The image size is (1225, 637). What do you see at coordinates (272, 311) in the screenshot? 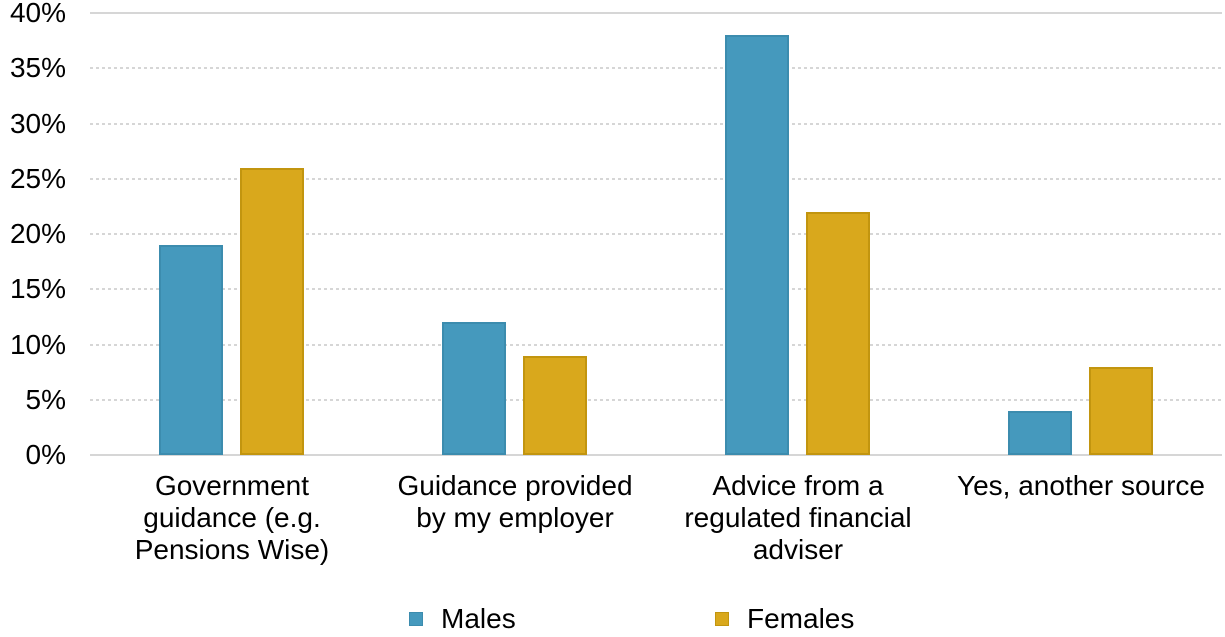
I see `bar-females-government-guidance-e-g-pensions-wise` at bounding box center [272, 311].